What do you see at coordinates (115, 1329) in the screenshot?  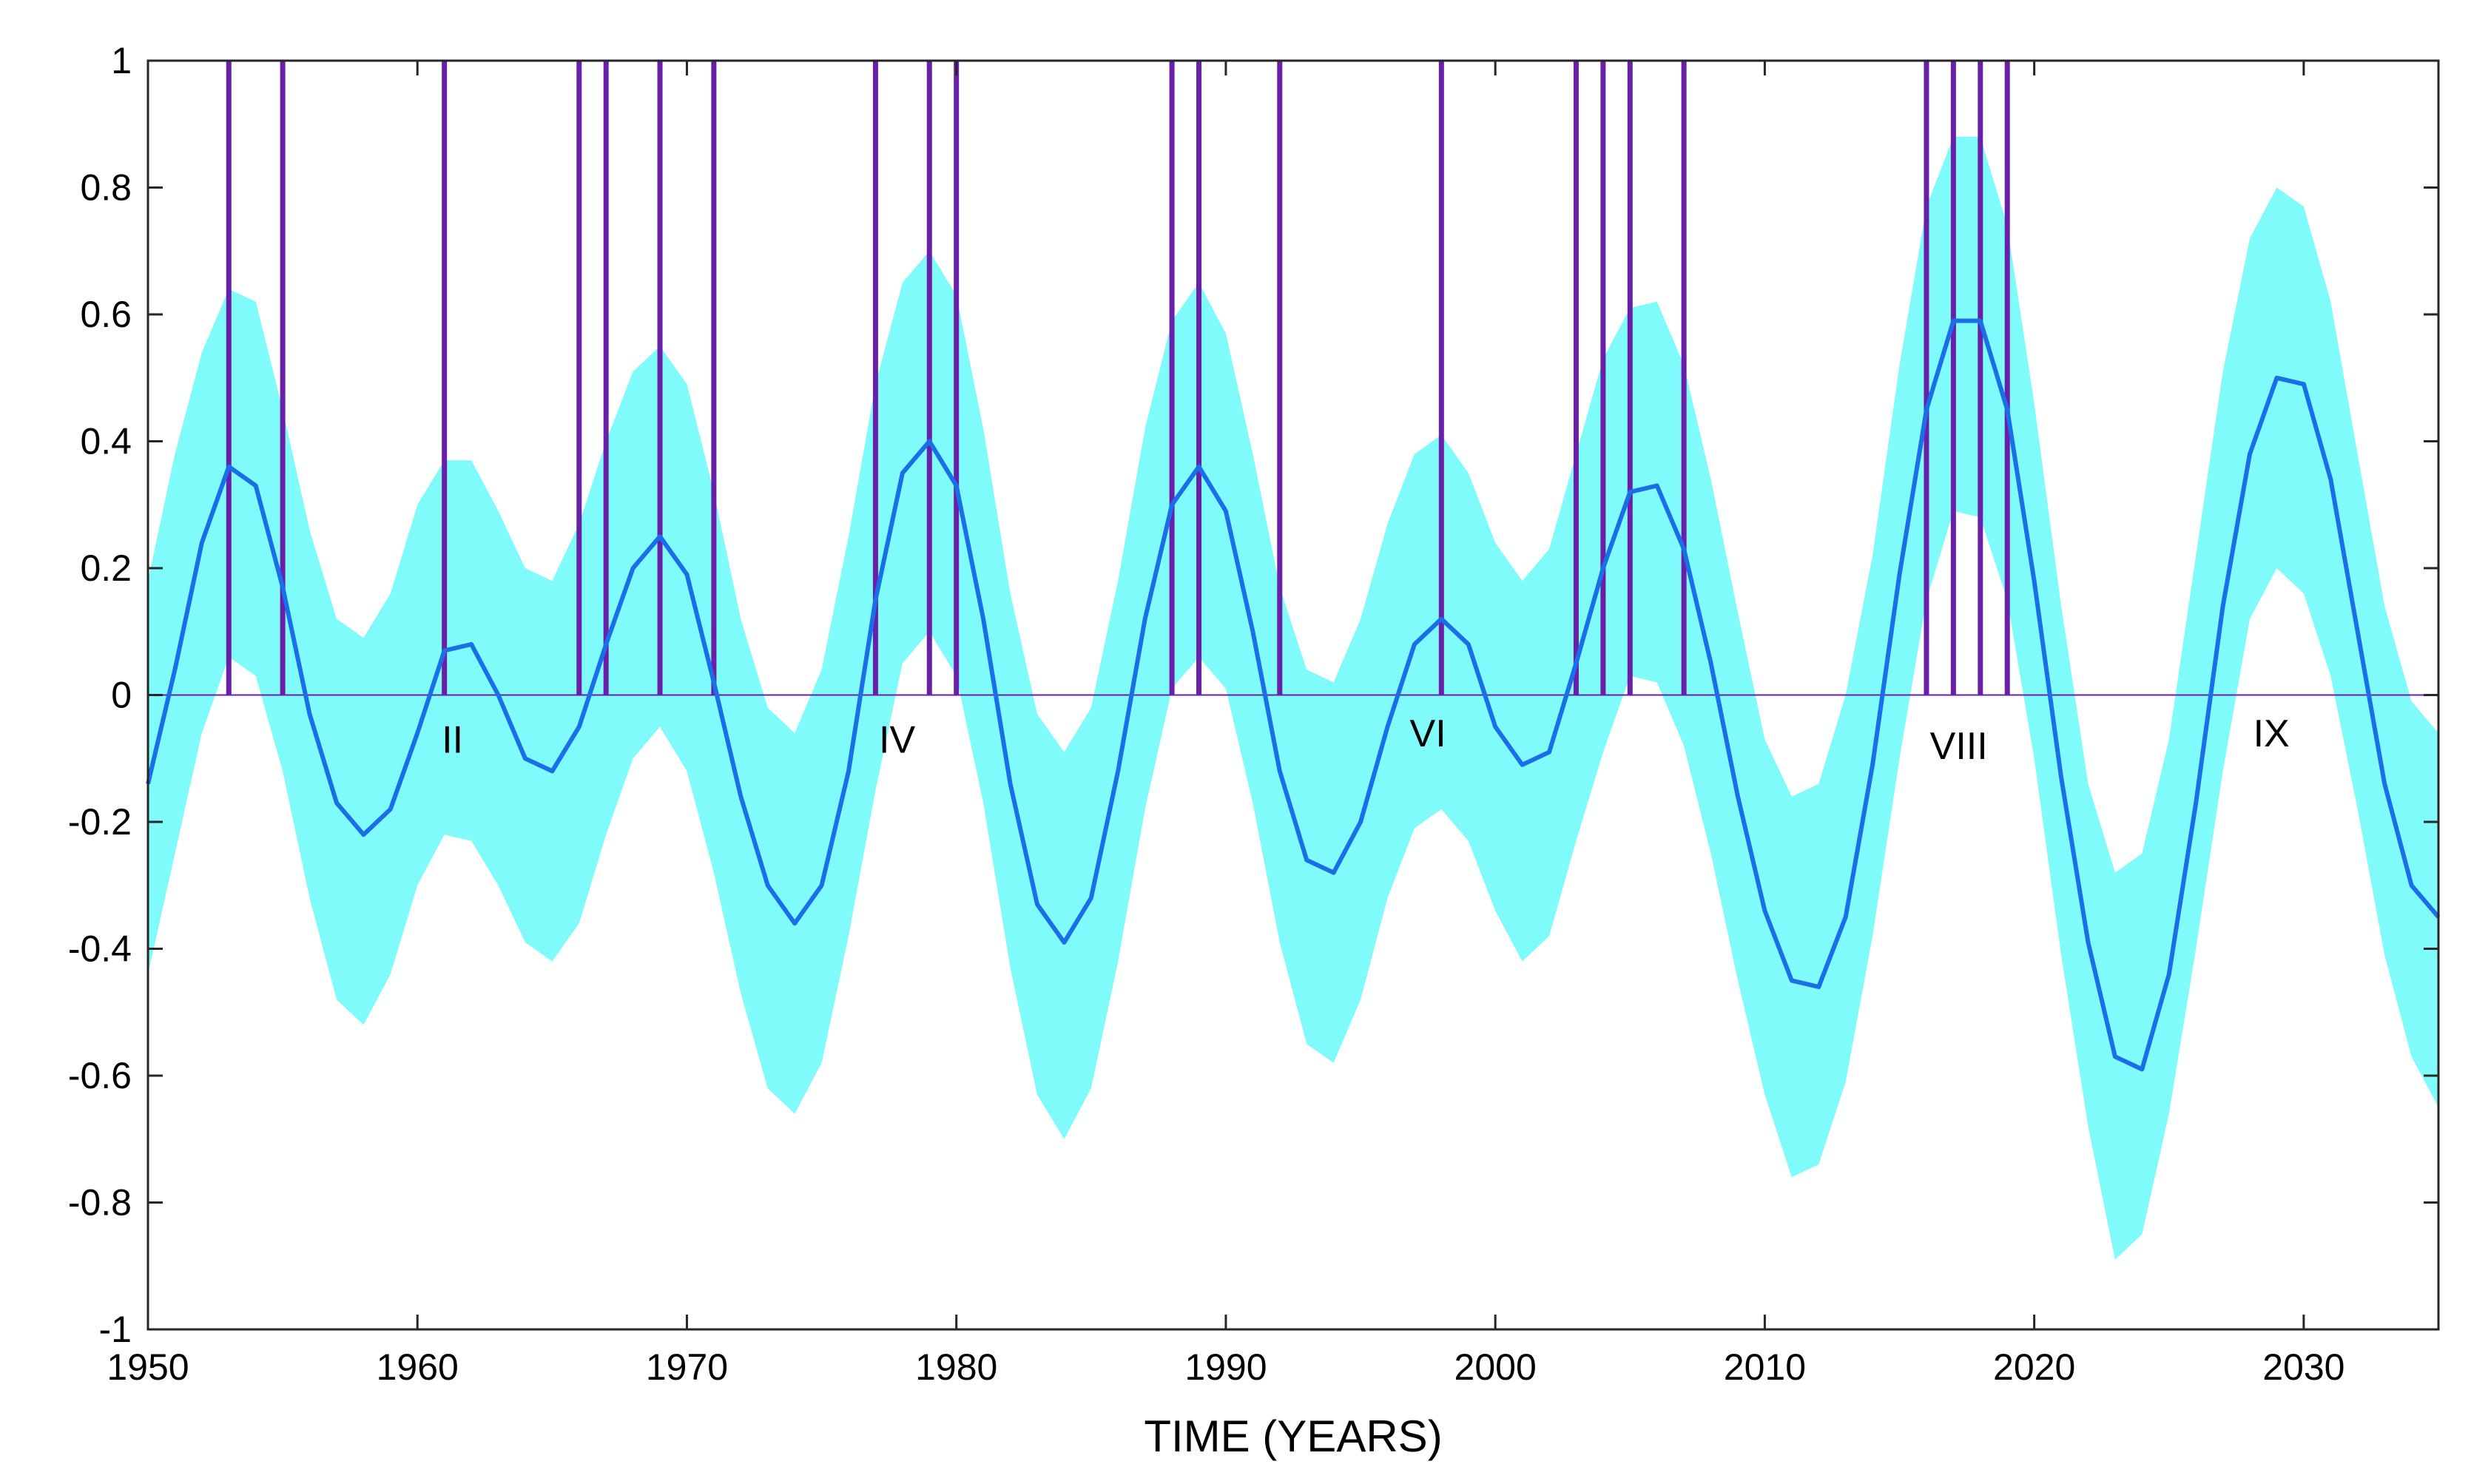 I see `y-tick-label-10: -1` at bounding box center [115, 1329].